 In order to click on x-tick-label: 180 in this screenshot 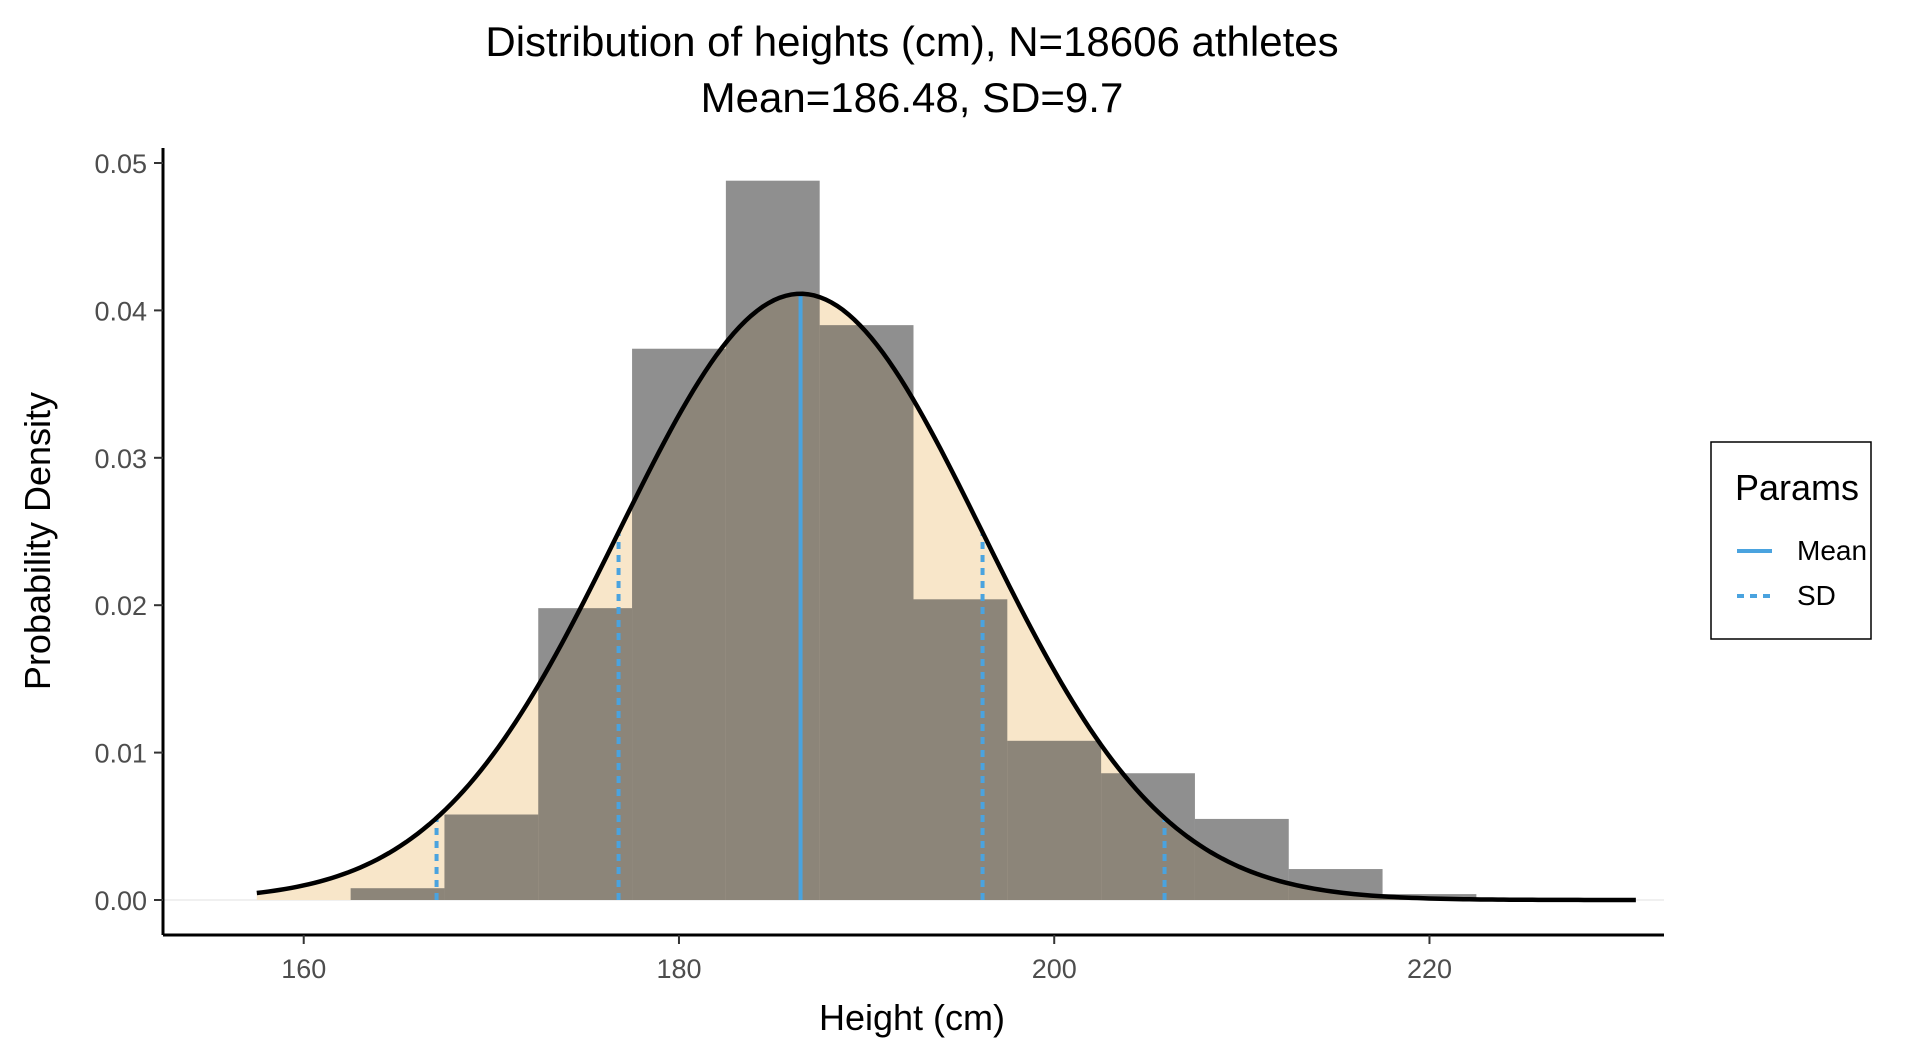, I will do `click(678, 969)`.